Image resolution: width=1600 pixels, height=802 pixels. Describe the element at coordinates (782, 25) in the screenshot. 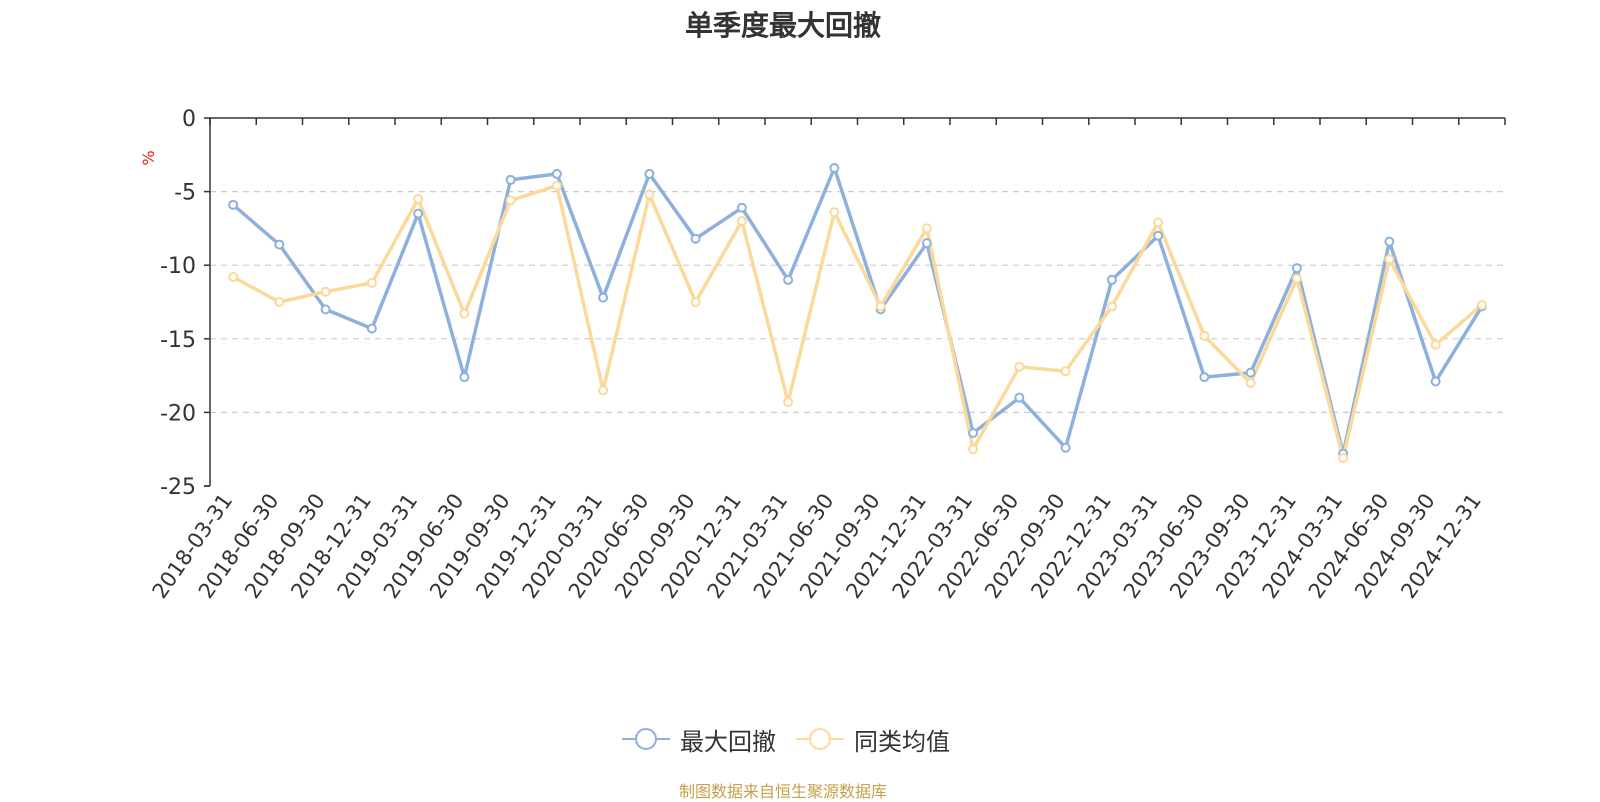

I see `chart-title: 单季度最大回撤` at that location.